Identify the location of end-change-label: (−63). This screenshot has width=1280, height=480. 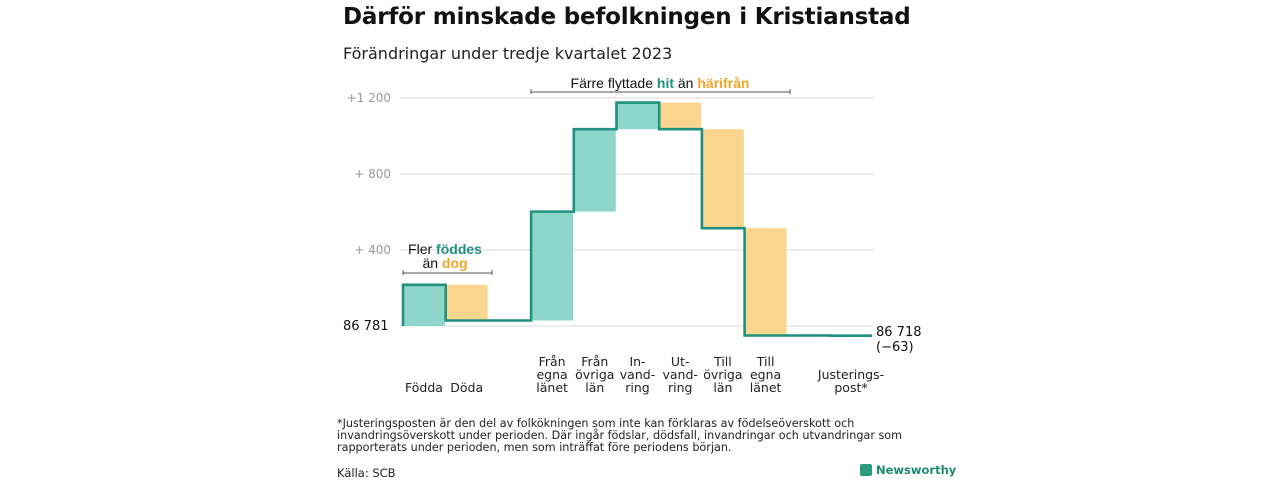
(895, 347).